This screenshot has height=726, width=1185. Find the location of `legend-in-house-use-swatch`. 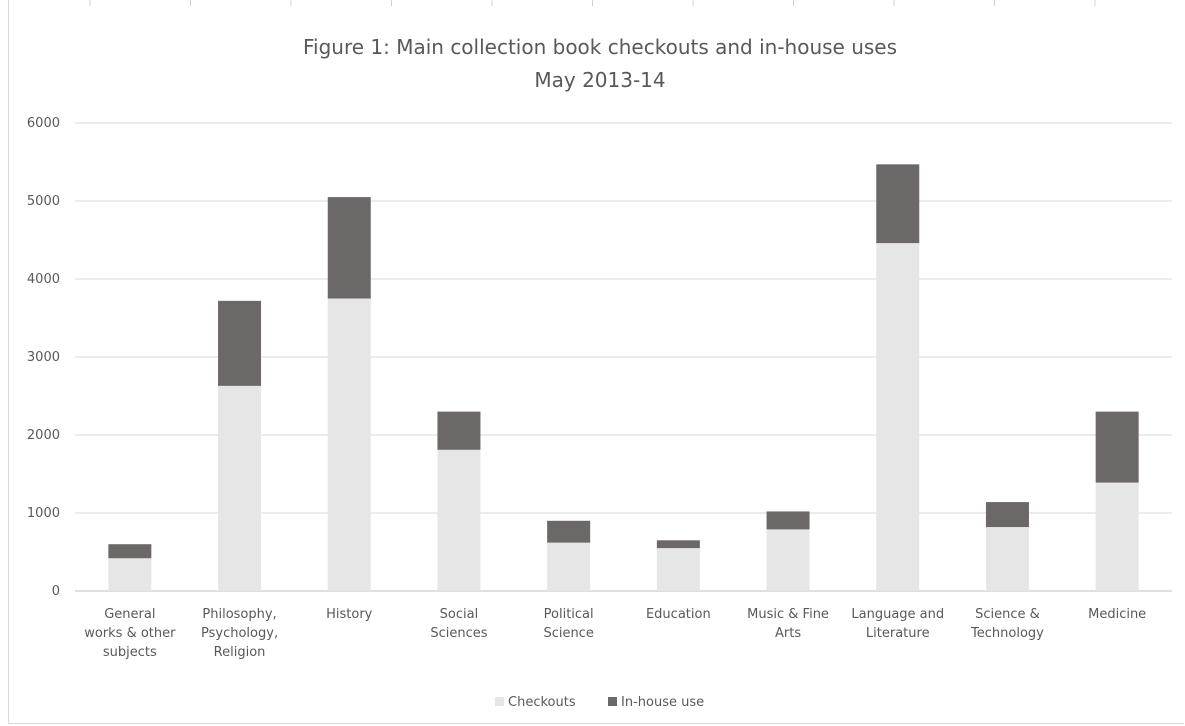

legend-in-house-use-swatch is located at coordinates (612, 701).